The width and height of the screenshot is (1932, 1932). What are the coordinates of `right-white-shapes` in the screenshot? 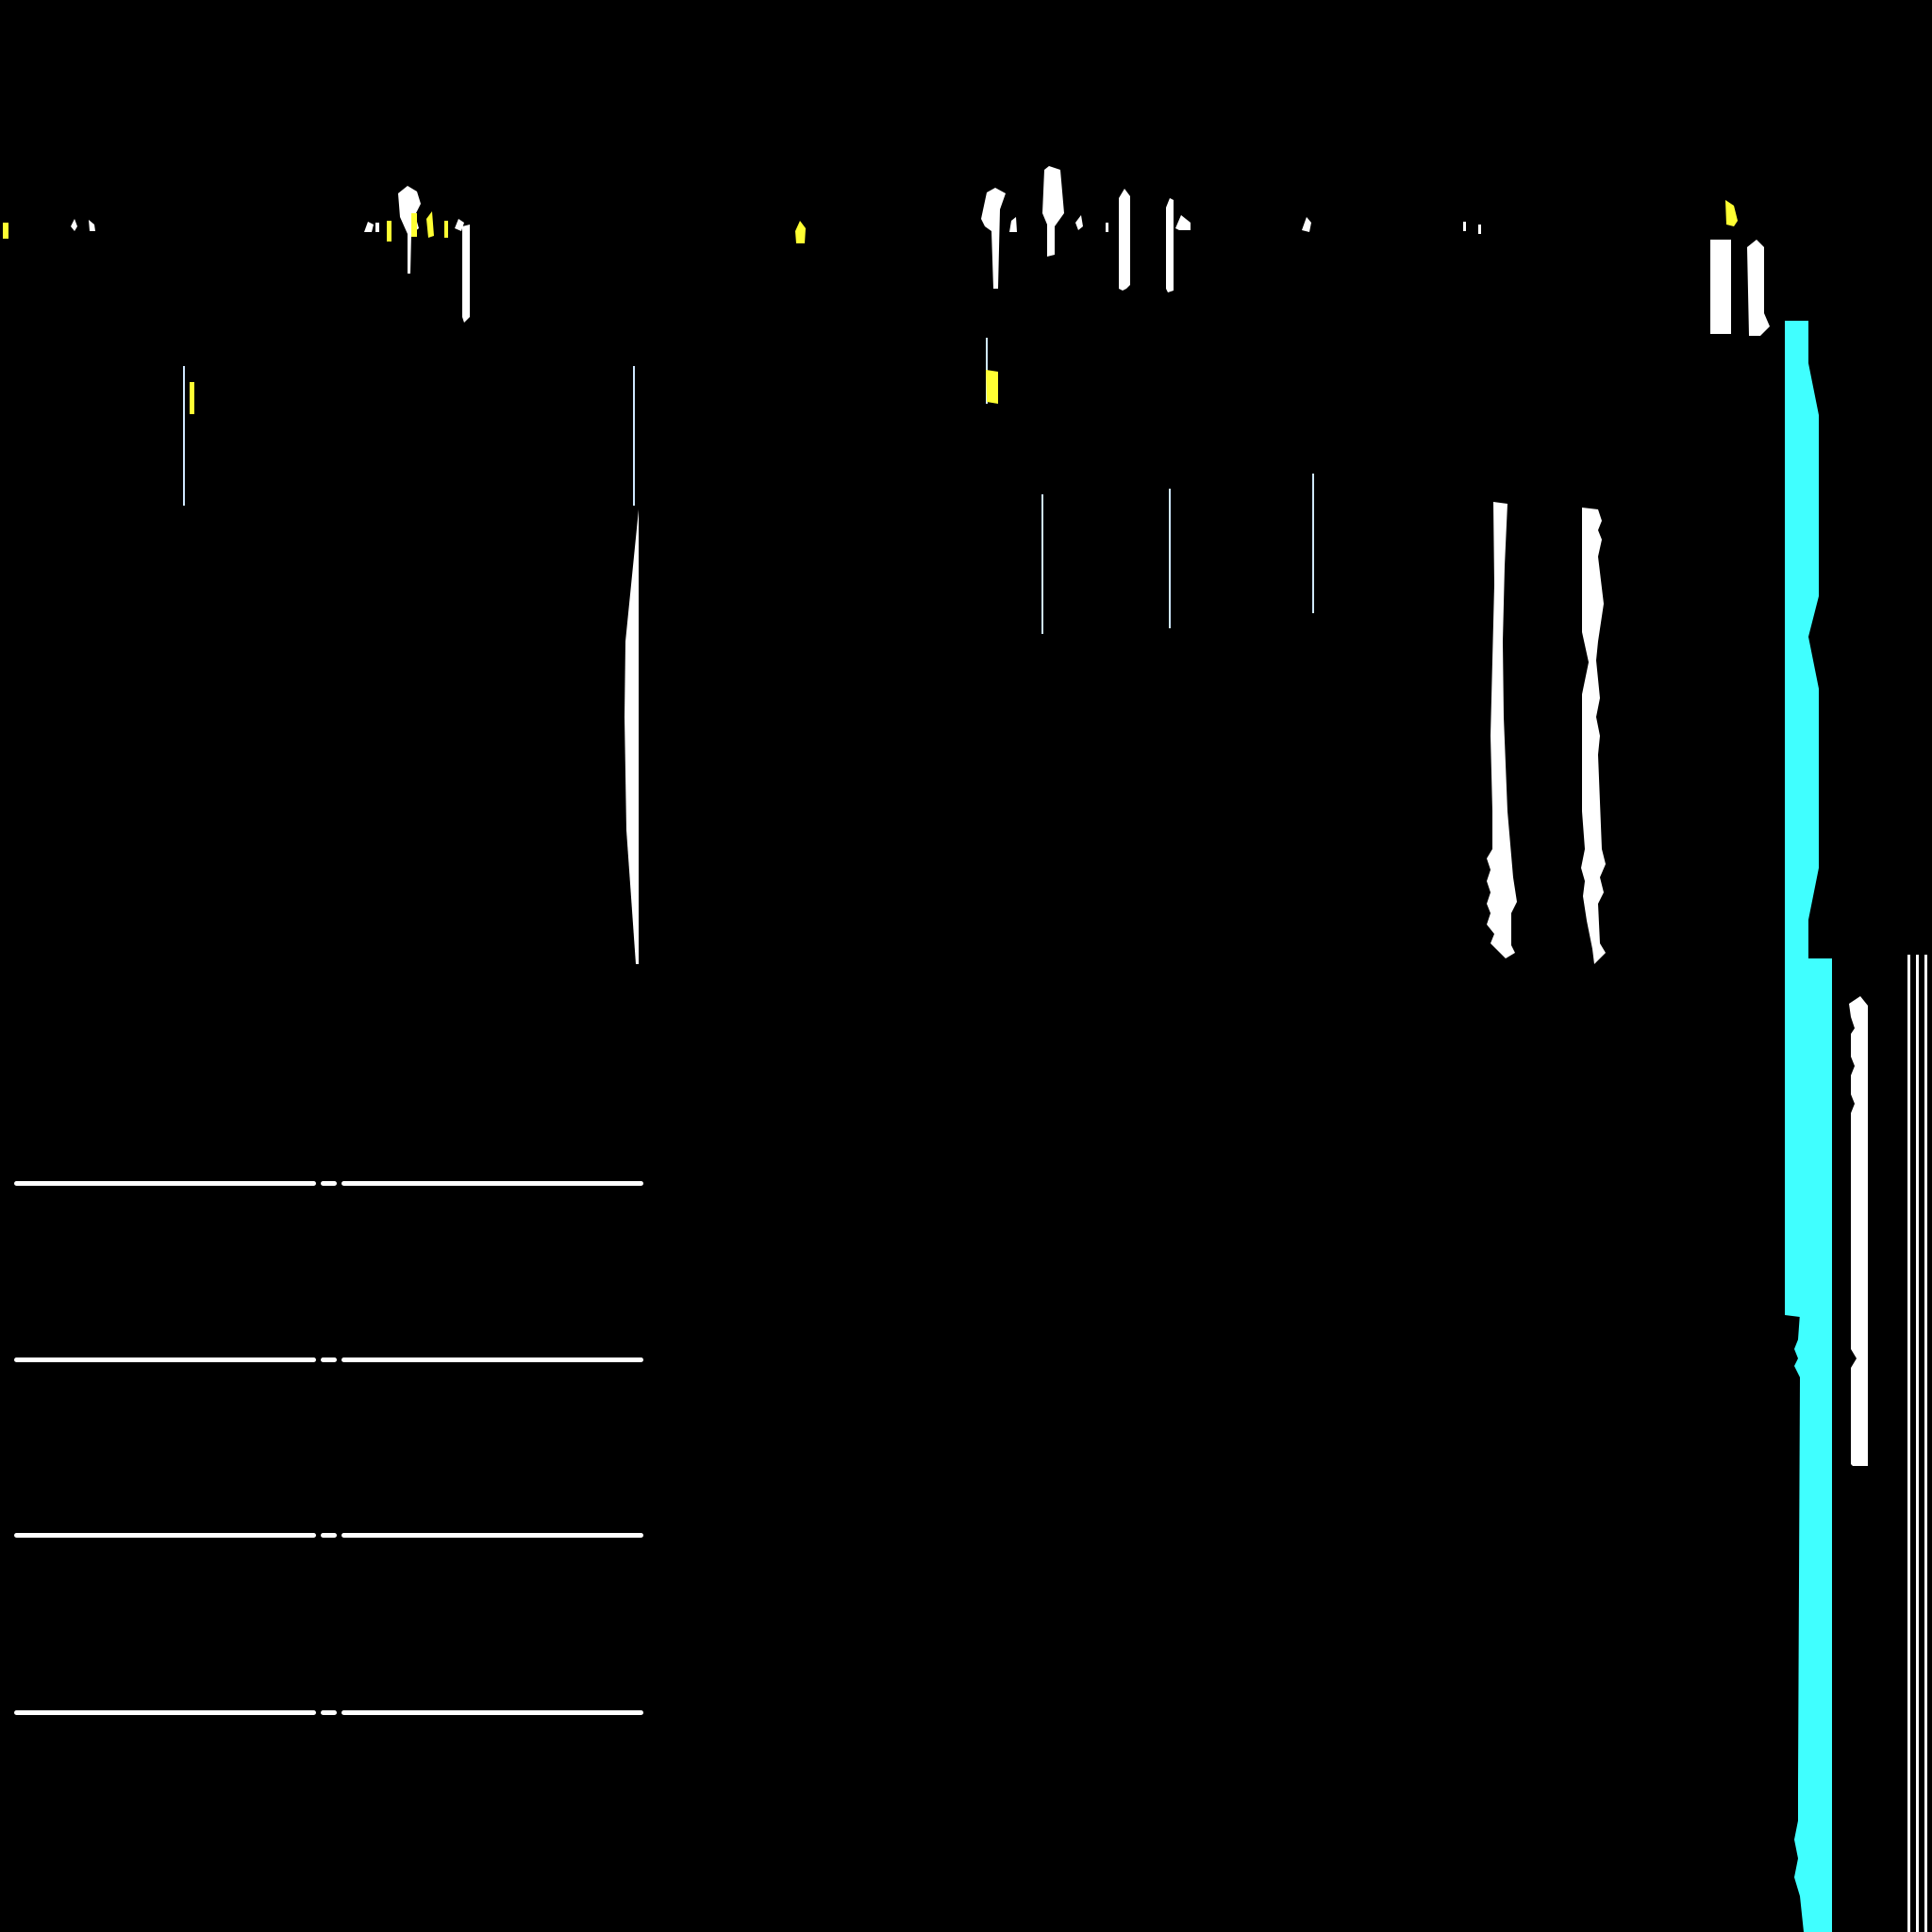 It's located at (1888, 1444).